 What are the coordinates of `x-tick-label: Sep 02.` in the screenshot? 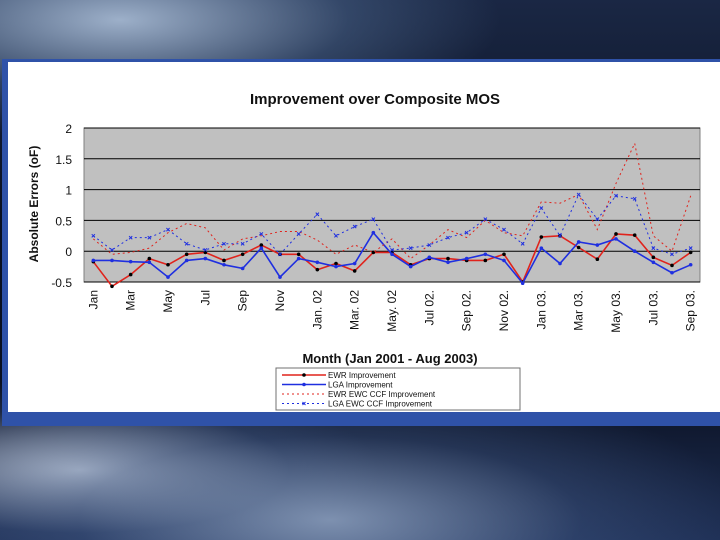 It's located at (467, 310).